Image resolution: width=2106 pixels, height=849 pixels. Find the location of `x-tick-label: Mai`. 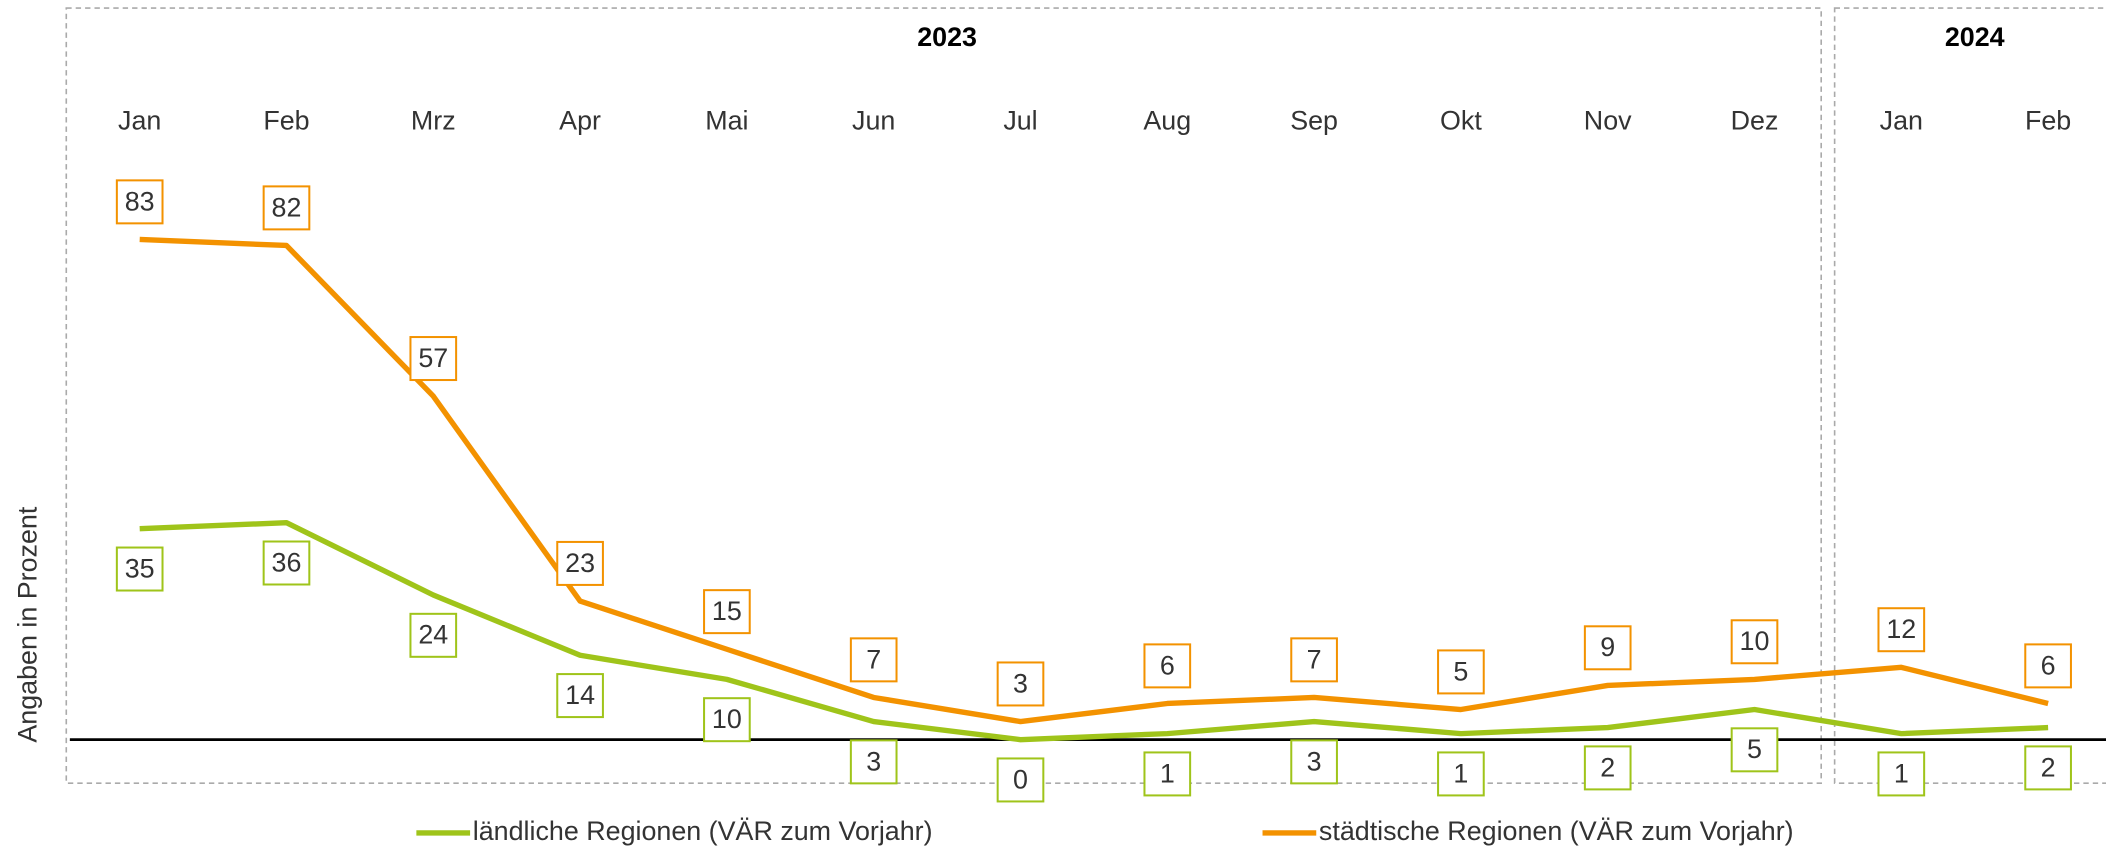

x-tick-label: Mai is located at coordinates (726, 120).